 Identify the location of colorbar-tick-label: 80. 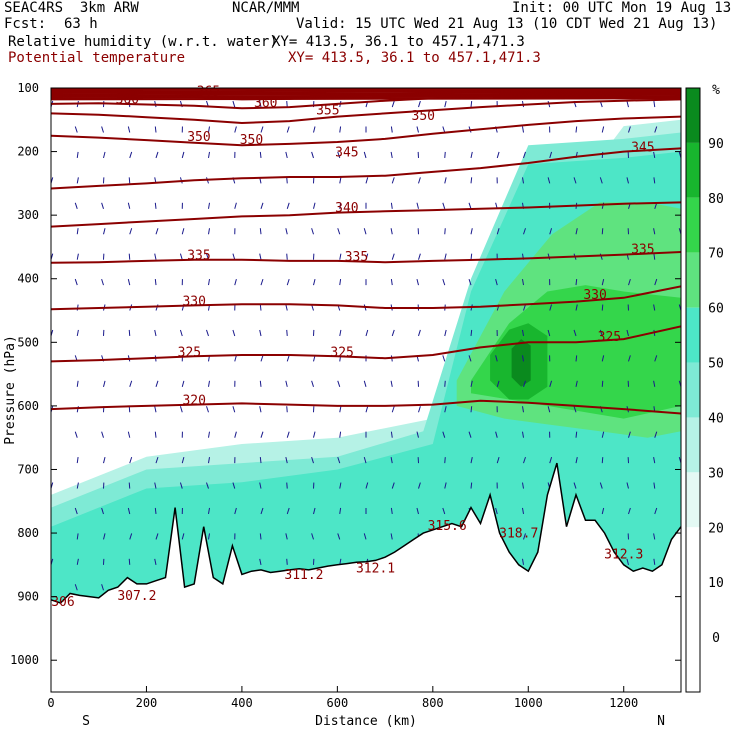
(716, 199).